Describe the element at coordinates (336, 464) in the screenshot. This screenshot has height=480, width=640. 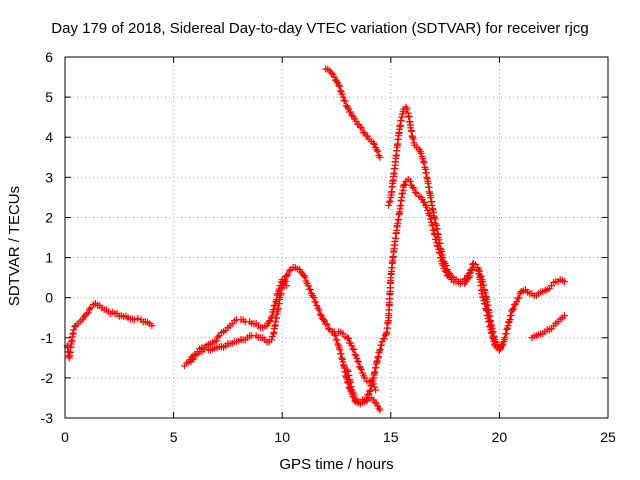
I see `x-axis-label: GPS time / hours` at that location.